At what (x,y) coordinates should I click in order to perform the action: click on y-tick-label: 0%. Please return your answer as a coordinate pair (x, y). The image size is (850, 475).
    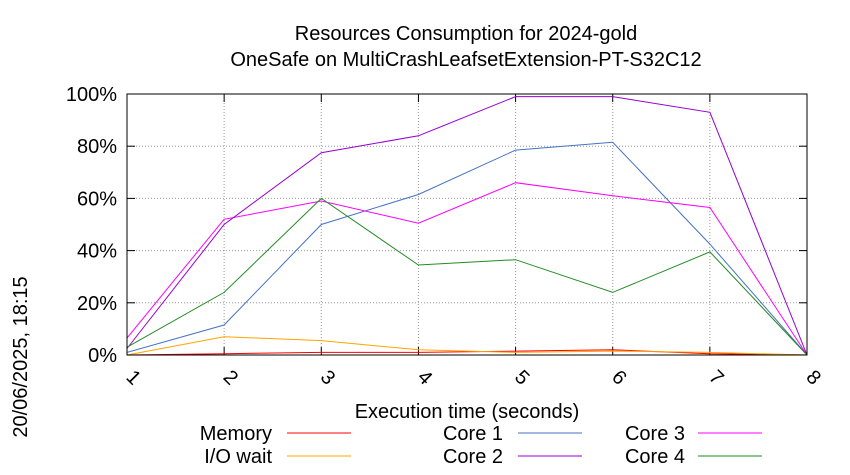
    Looking at the image, I should click on (102, 356).